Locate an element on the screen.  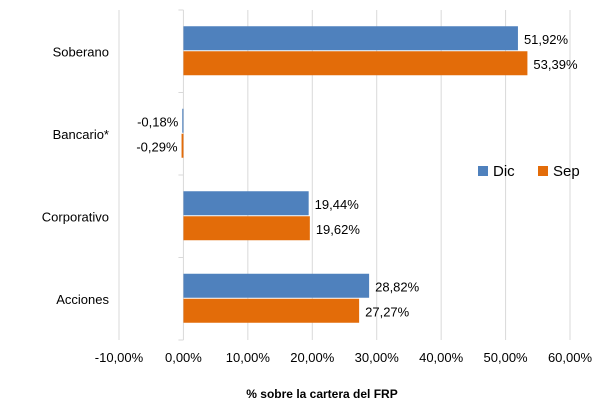
bar-dic-soberano is located at coordinates (350, 38).